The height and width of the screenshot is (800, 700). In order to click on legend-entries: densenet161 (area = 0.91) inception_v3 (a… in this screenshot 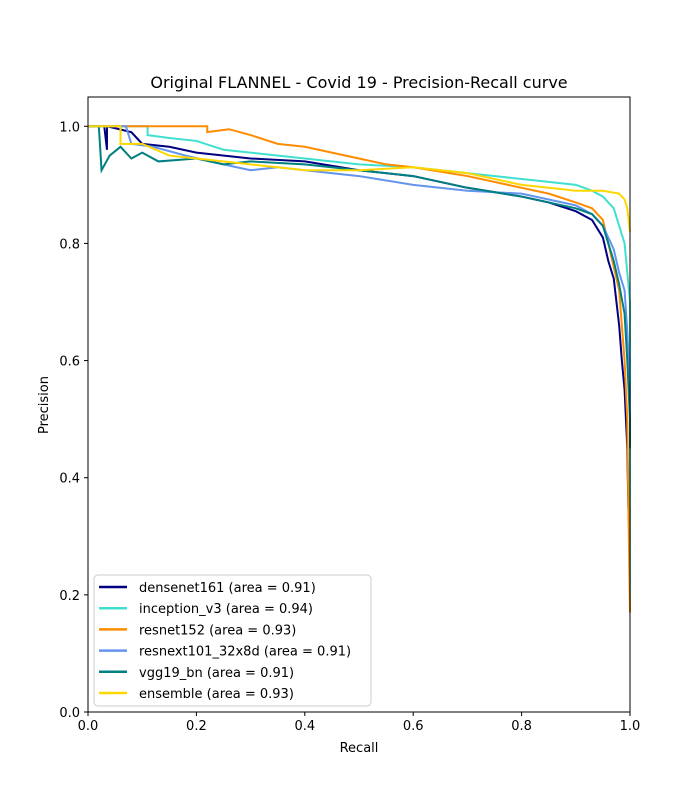, I will do `click(225, 641)`.